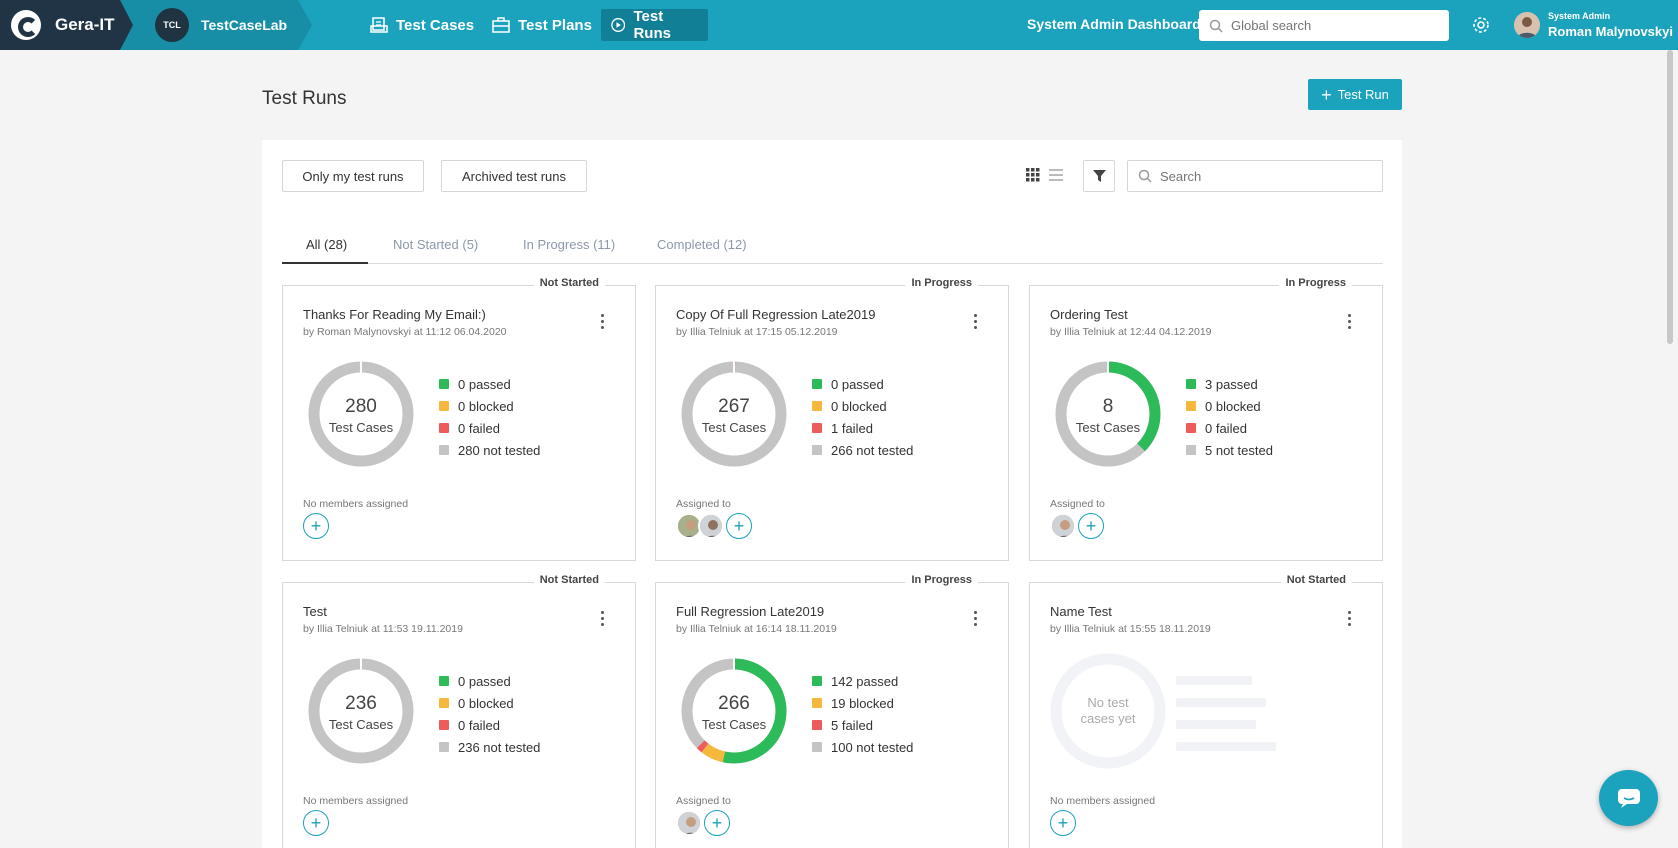 This screenshot has width=1678, height=848. I want to click on legend-placeholder, so click(1216, 724).